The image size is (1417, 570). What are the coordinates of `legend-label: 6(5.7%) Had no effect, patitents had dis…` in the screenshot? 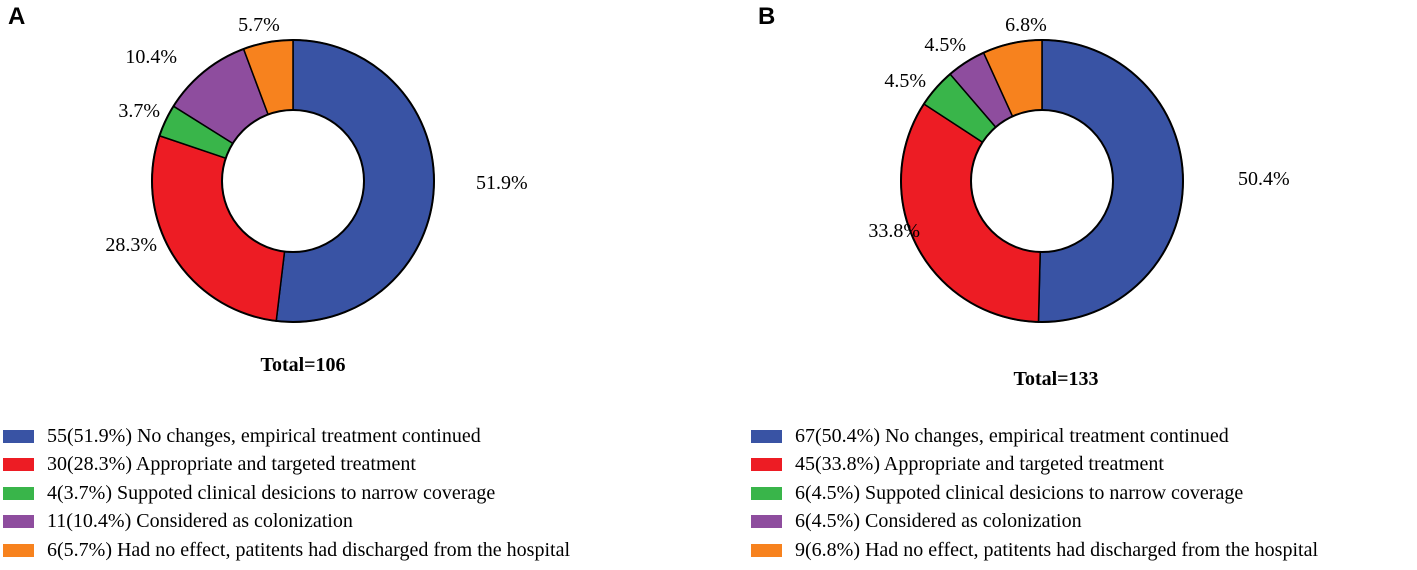 It's located at (308, 549).